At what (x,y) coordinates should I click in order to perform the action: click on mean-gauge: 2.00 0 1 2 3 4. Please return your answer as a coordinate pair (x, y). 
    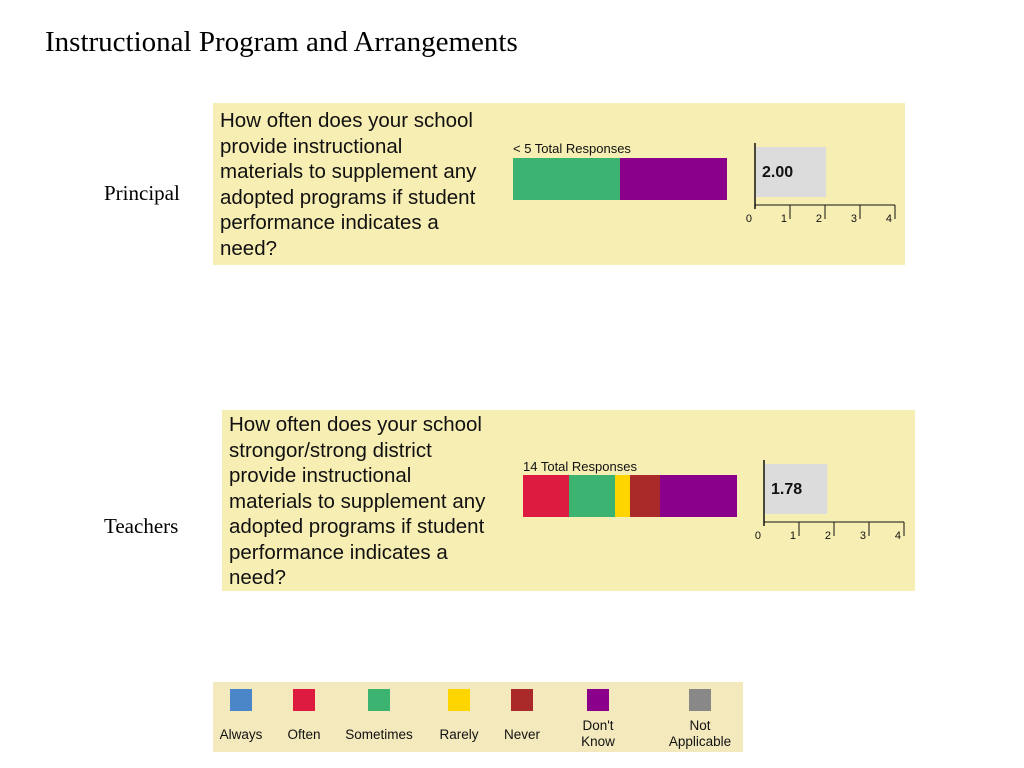
    Looking at the image, I should click on (821, 184).